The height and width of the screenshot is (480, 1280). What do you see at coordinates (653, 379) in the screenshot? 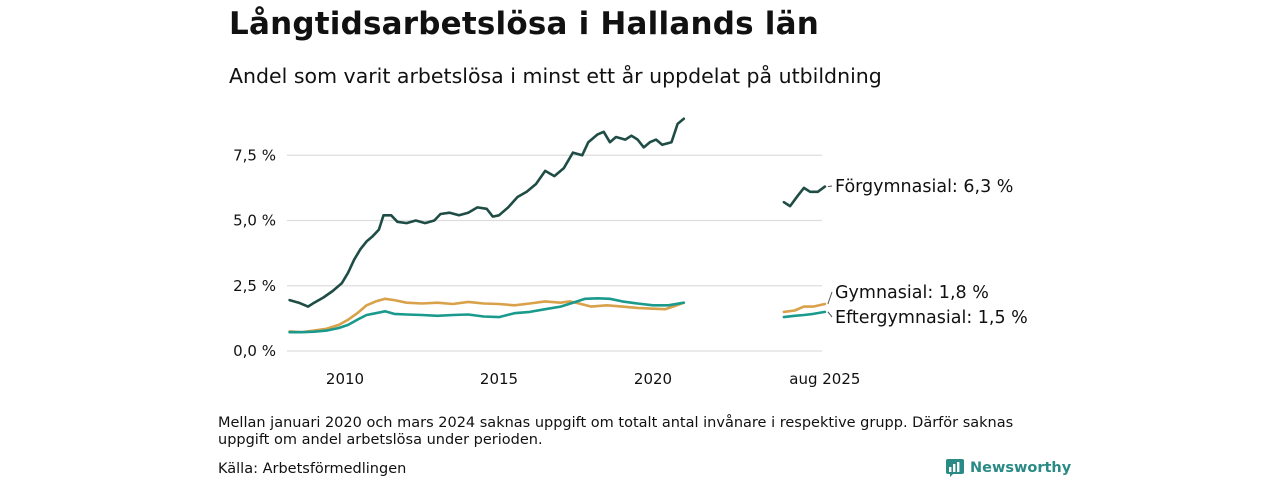
I see `x-tick-label: 2020` at bounding box center [653, 379].